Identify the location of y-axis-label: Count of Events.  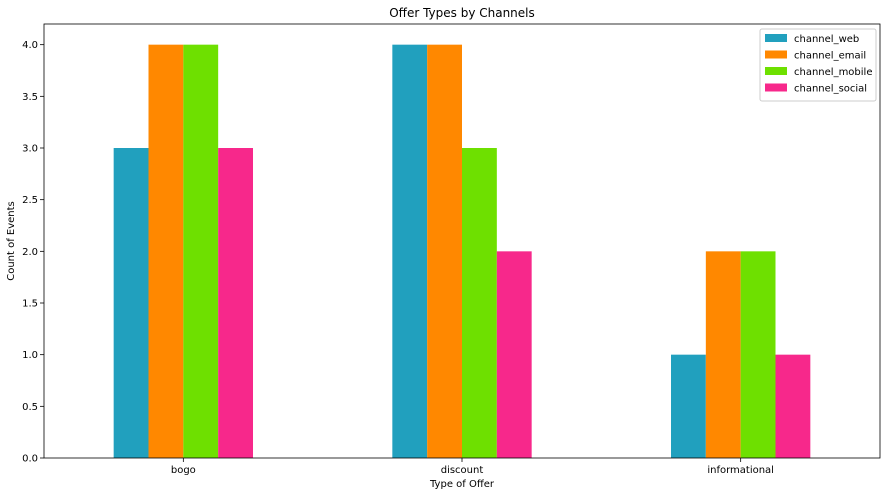
(11, 241).